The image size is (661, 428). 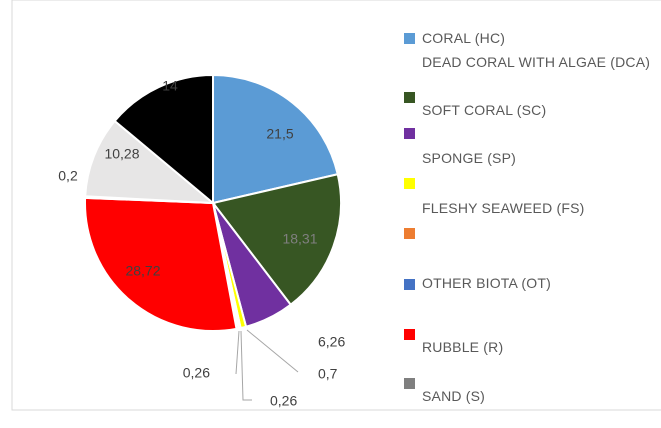 What do you see at coordinates (486, 283) in the screenshot?
I see `legend-label: OTHER BIOTA (OT)` at bounding box center [486, 283].